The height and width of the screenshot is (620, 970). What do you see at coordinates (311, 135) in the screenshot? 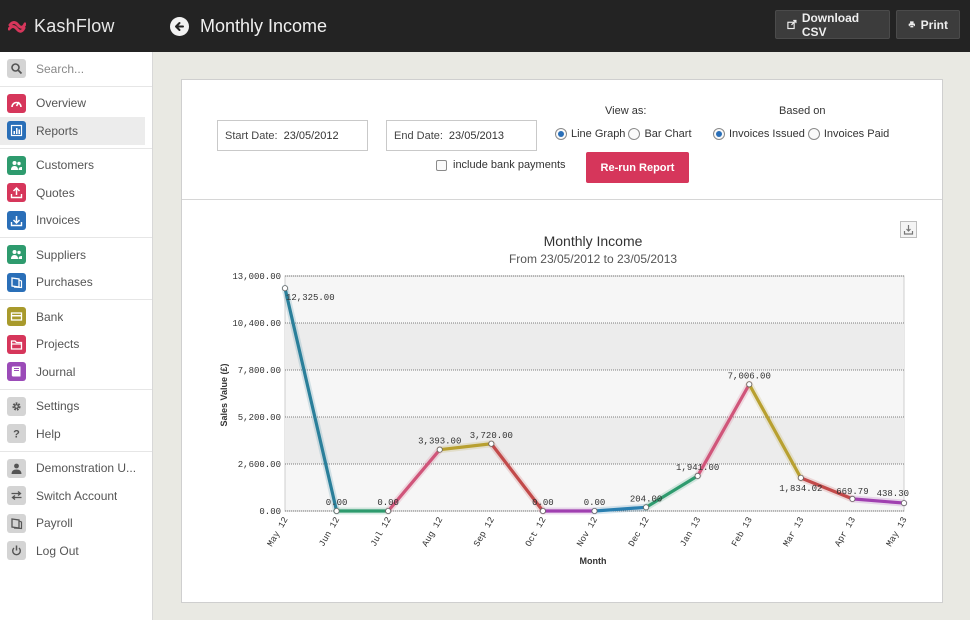
I see `start-date-value: 23/05/2012` at bounding box center [311, 135].